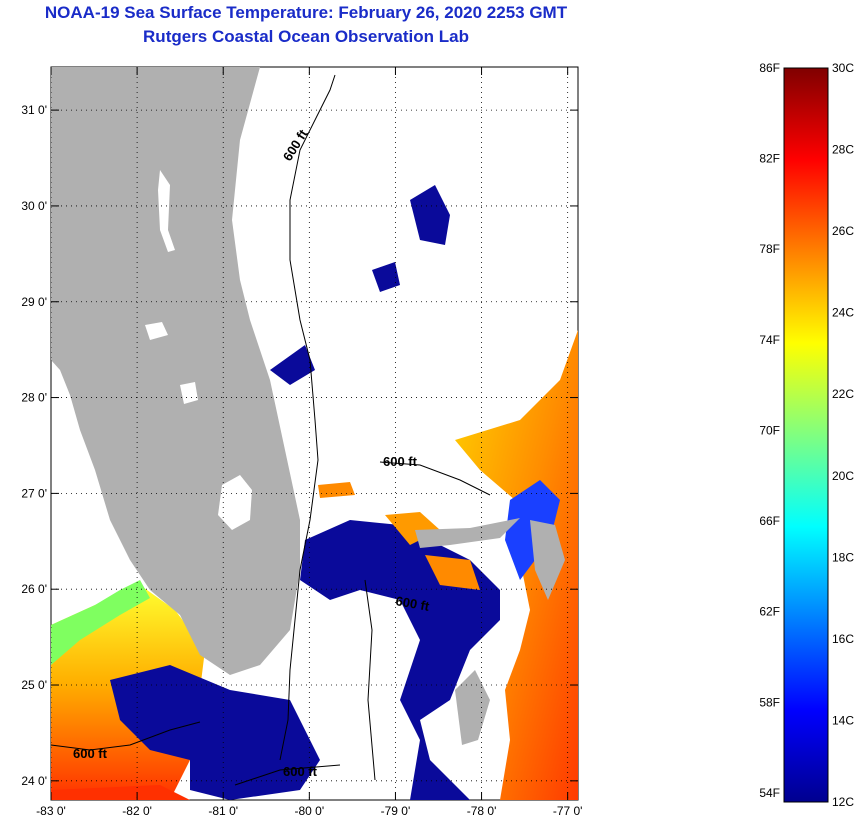 The height and width of the screenshot is (832, 865). Describe the element at coordinates (310, 811) in the screenshot. I see `lon-tick-label: -80 0'` at that location.